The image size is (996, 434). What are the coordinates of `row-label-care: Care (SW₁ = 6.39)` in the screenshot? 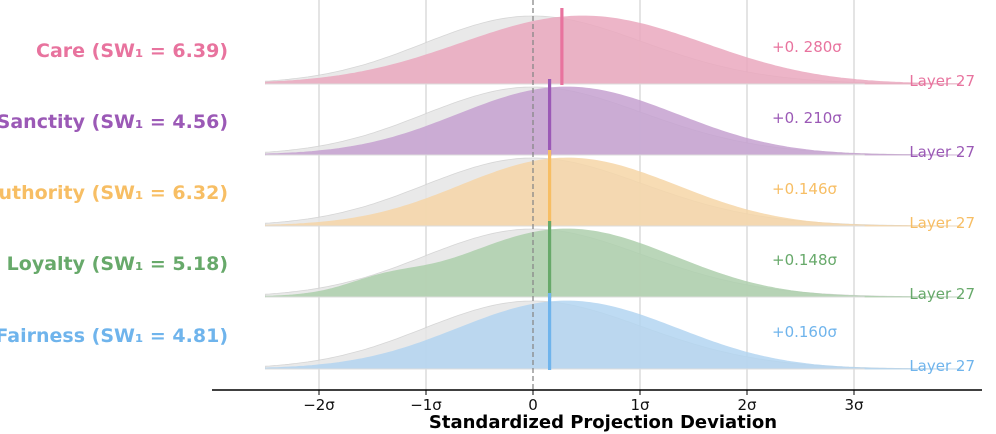 It's located at (132, 51).